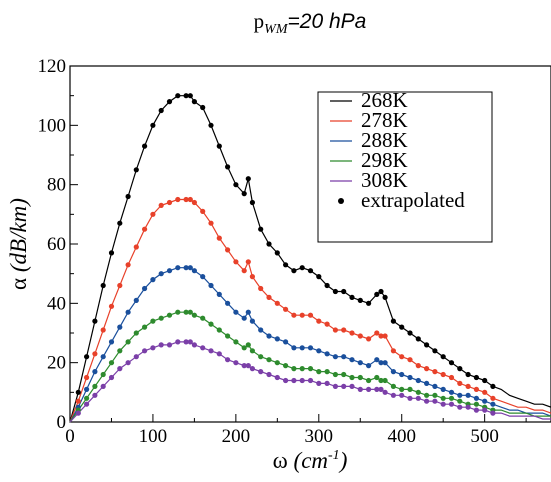 The image size is (551, 482). Describe the element at coordinates (327, 21) in the screenshot. I see `title-suffix: =20 hPa` at that location.